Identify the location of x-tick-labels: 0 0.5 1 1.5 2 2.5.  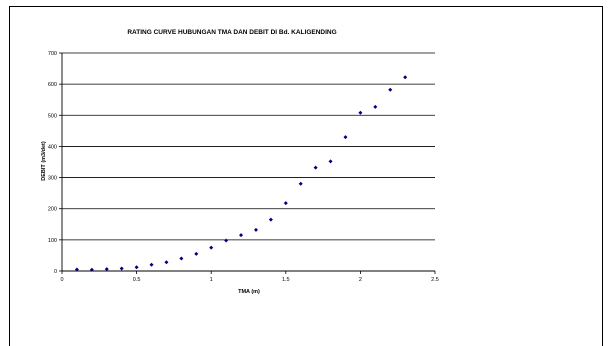
(249, 280).